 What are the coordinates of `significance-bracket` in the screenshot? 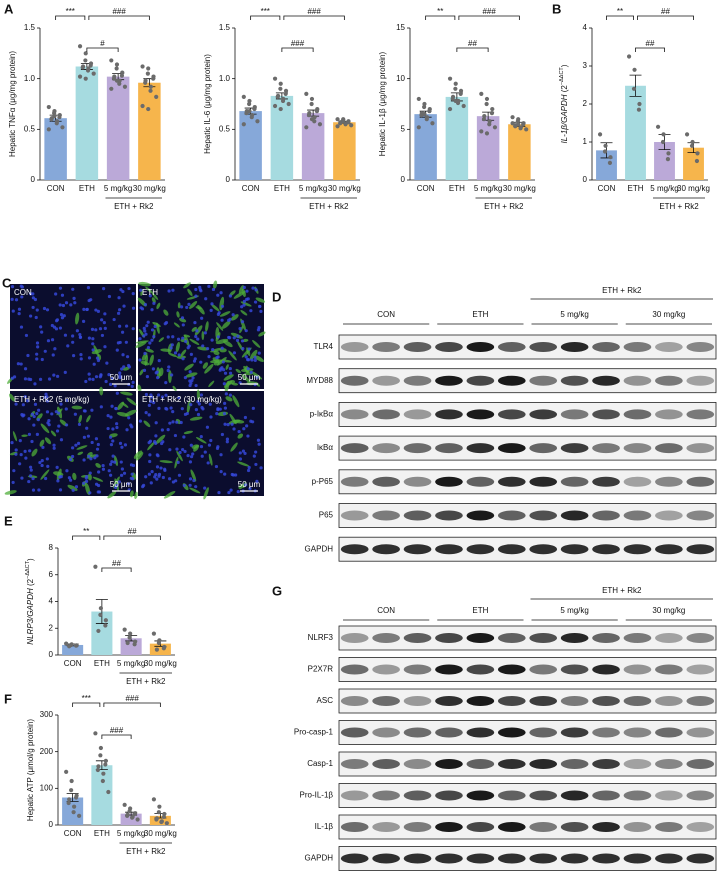 It's located at (132, 537).